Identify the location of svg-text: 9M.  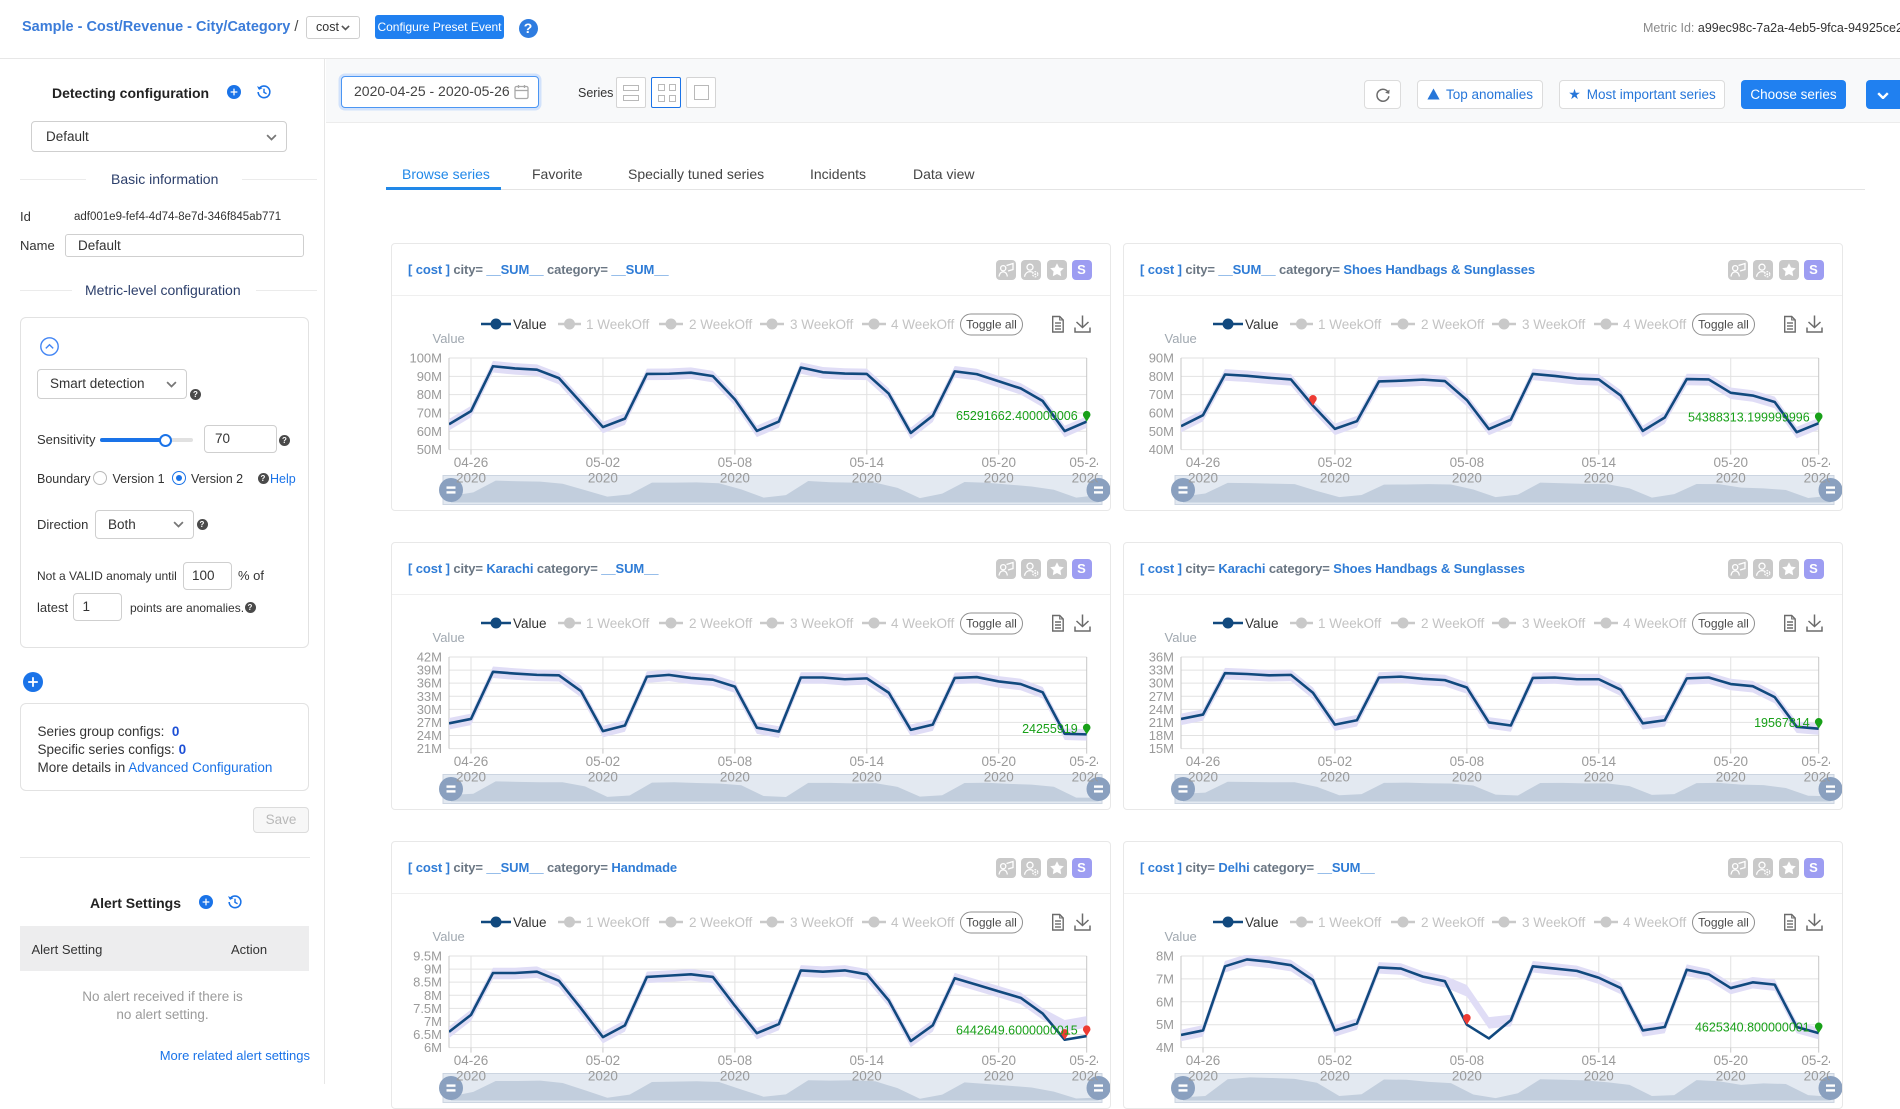
(433, 969).